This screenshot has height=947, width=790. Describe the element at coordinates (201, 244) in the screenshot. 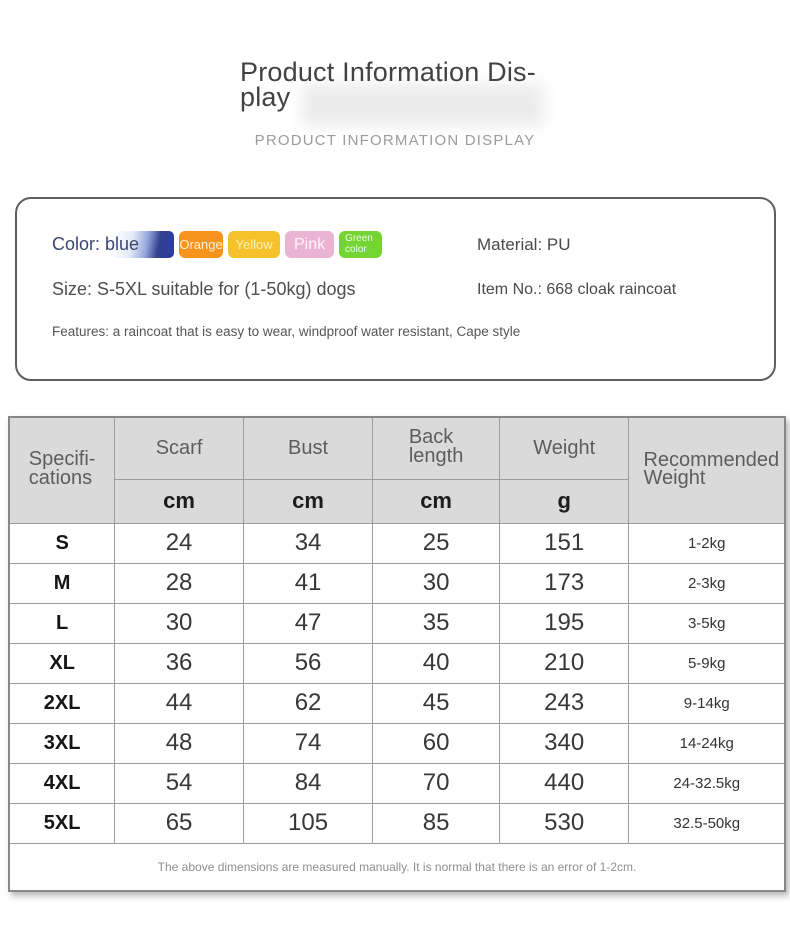

I see `orange-swatch: Orange` at that location.